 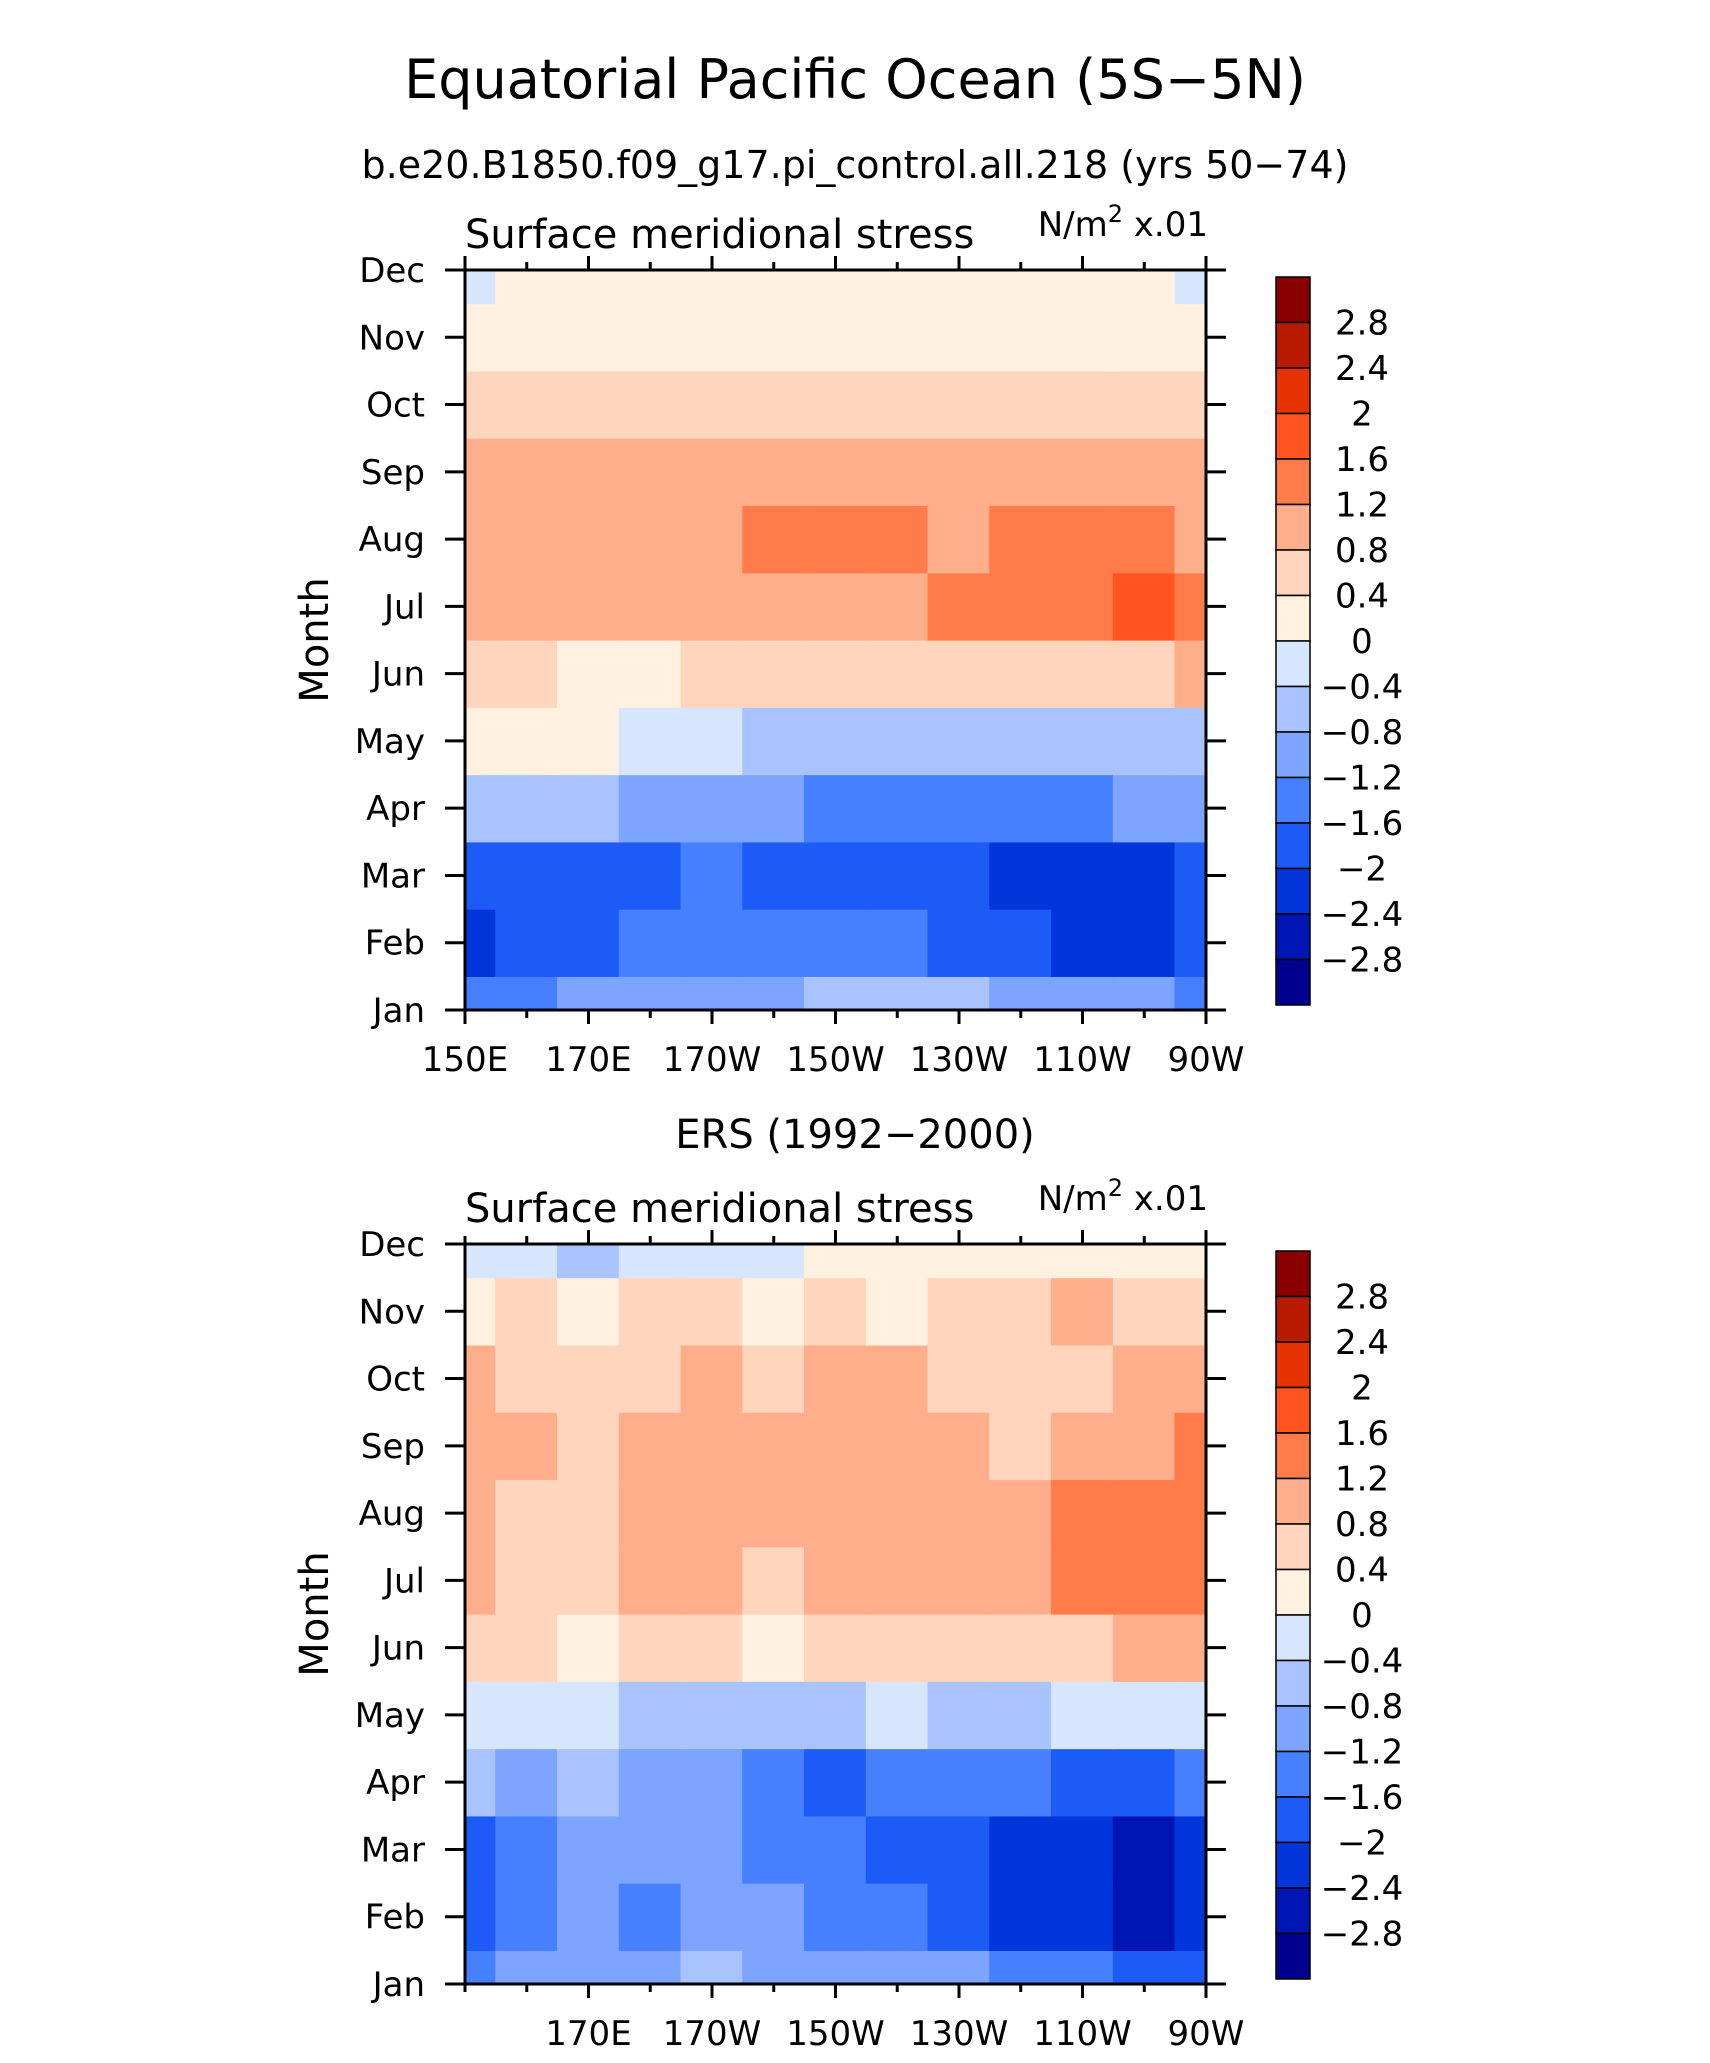 I want to click on bottom-y-axis-label: Month, so click(x=315, y=1613).